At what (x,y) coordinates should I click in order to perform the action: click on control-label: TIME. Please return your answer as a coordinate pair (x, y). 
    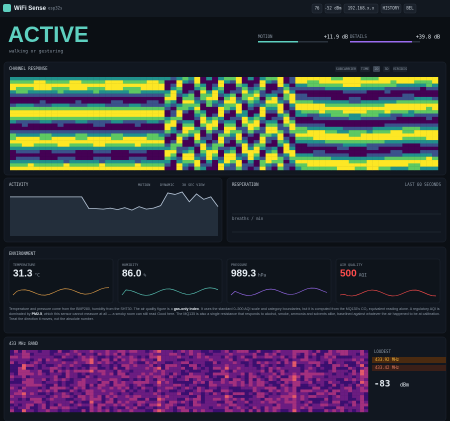
    Looking at the image, I should click on (365, 69).